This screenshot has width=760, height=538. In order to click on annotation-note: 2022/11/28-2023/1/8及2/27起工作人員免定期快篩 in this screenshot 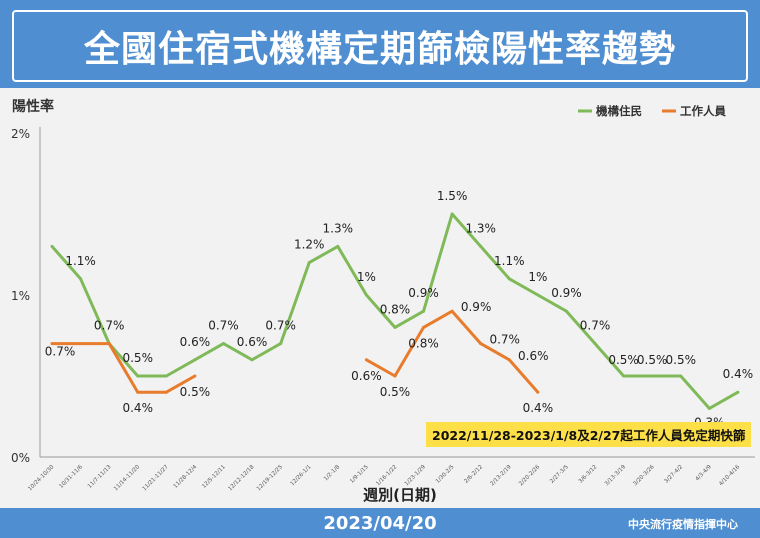, I will do `click(589, 434)`.